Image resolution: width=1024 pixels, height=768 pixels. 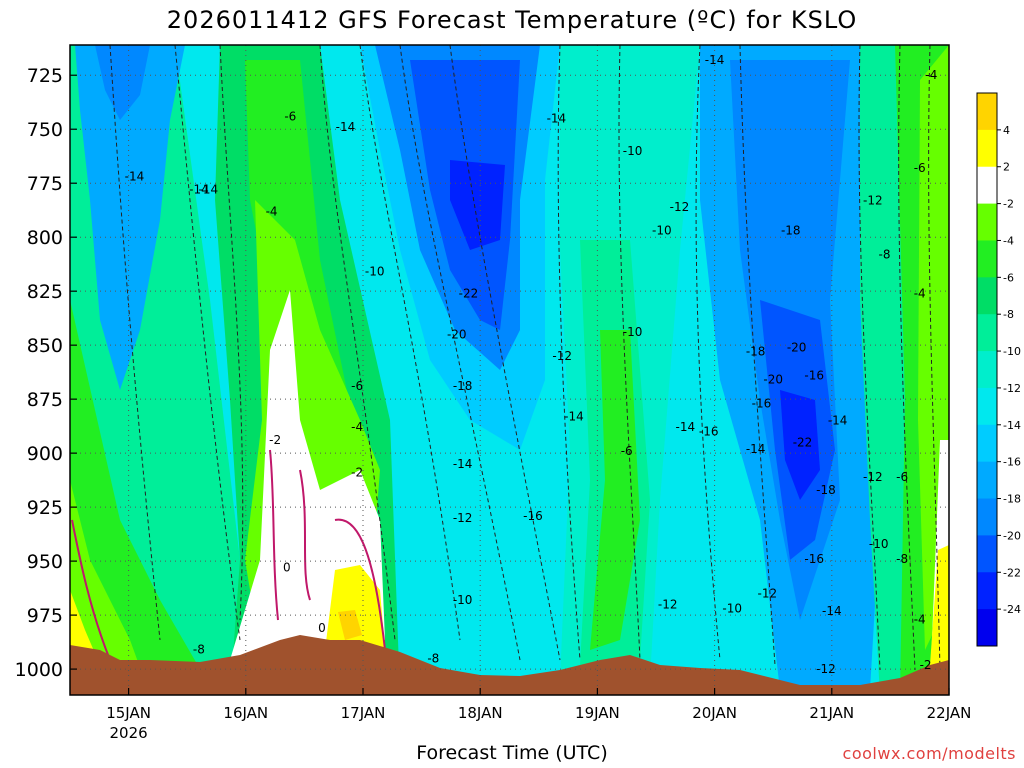 I want to click on y-tick-label: 900, so click(x=45, y=454).